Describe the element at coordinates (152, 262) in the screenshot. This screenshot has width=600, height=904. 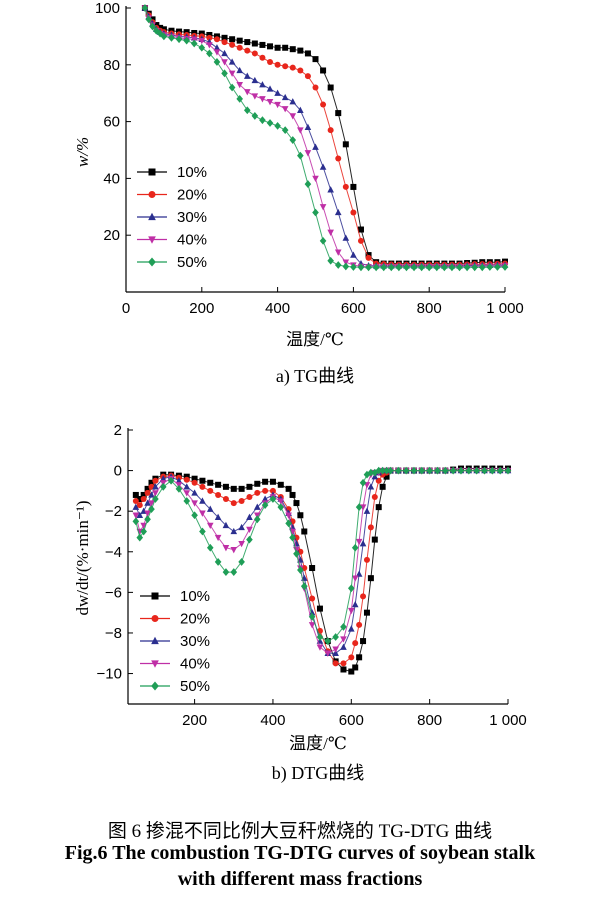
I see `tg-legend-marker` at that location.